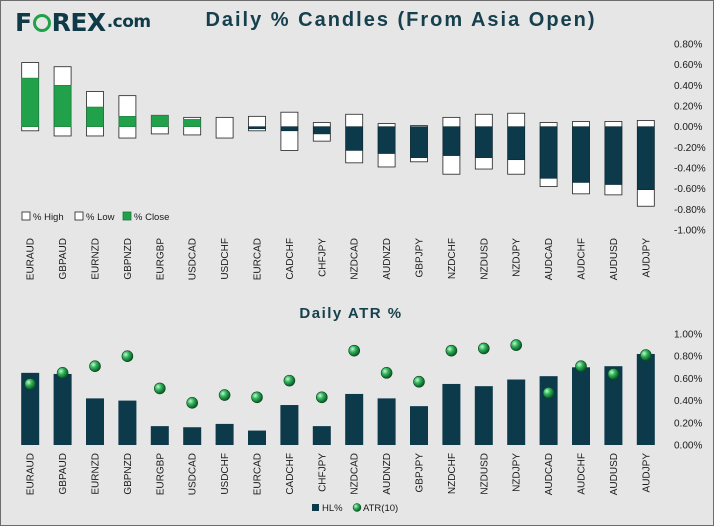  I want to click on atr-legend-label-hl: HL%, so click(332, 508).